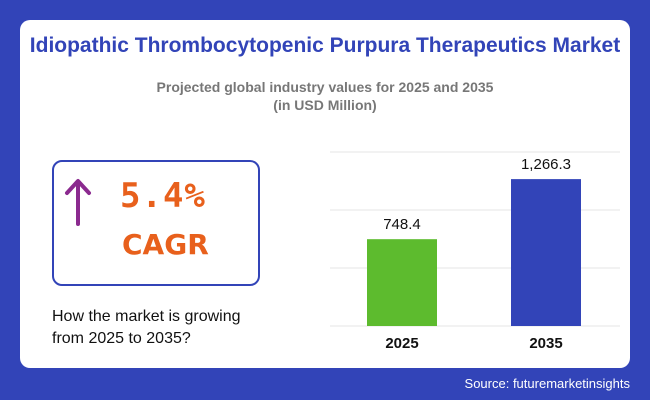 Image resolution: width=650 pixels, height=400 pixels. What do you see at coordinates (401, 343) in the screenshot?
I see `x-tick-label-2025: 2025` at bounding box center [401, 343].